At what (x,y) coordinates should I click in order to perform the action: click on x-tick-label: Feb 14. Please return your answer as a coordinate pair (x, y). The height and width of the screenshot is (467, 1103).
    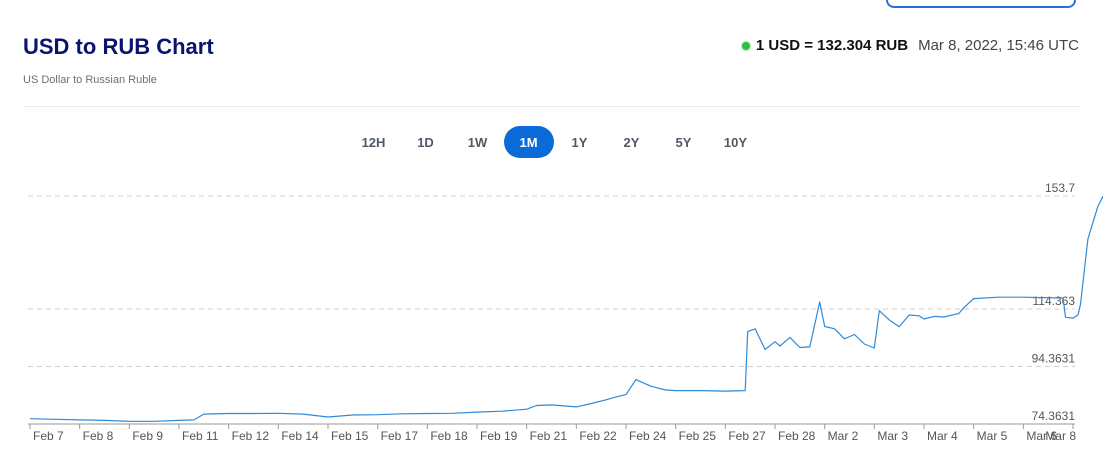
    Looking at the image, I should click on (300, 436).